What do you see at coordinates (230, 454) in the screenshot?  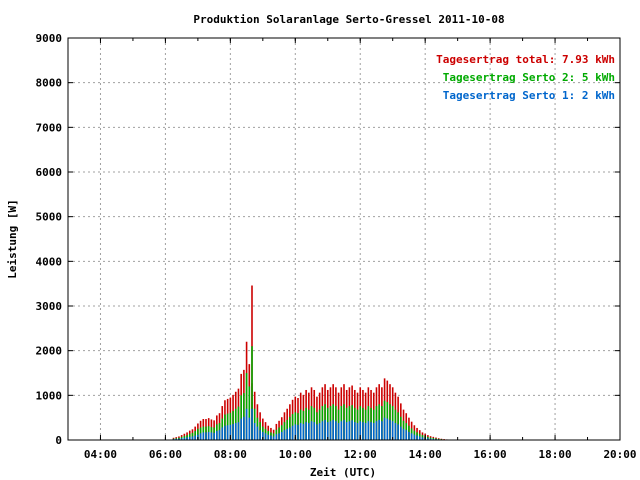 I see `x-tick-label: 08:00` at bounding box center [230, 454].